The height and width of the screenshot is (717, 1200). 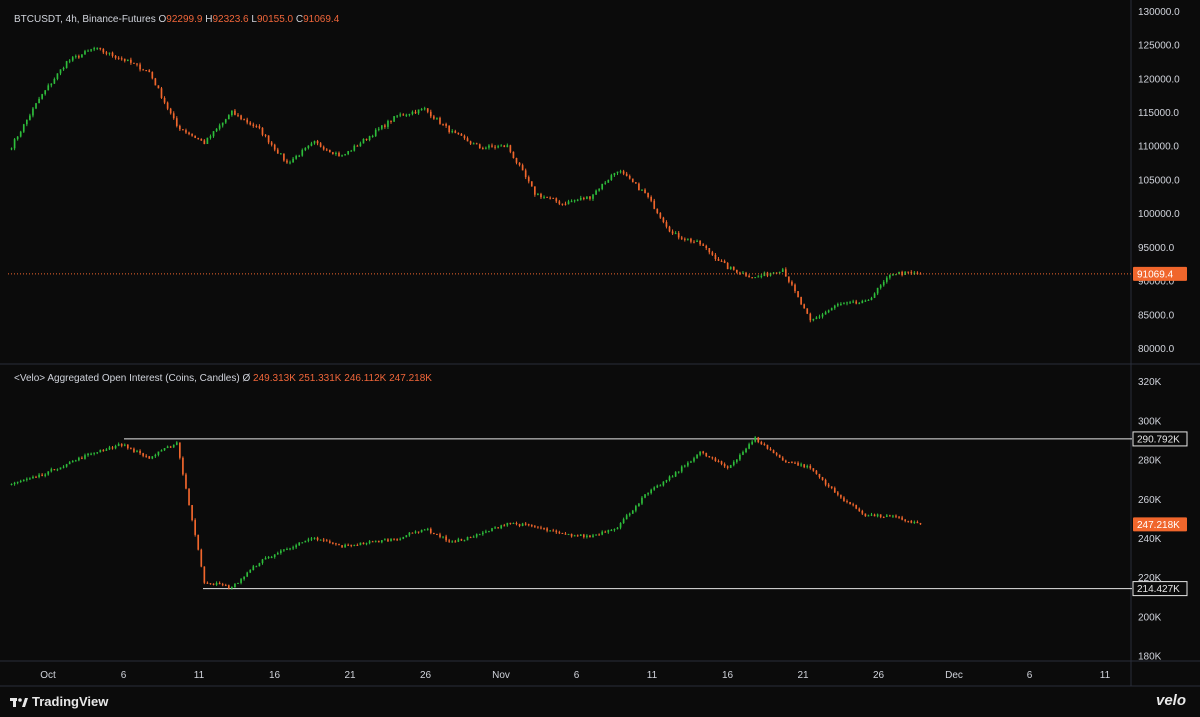 I want to click on open-value: 92299.9, so click(x=184, y=19).